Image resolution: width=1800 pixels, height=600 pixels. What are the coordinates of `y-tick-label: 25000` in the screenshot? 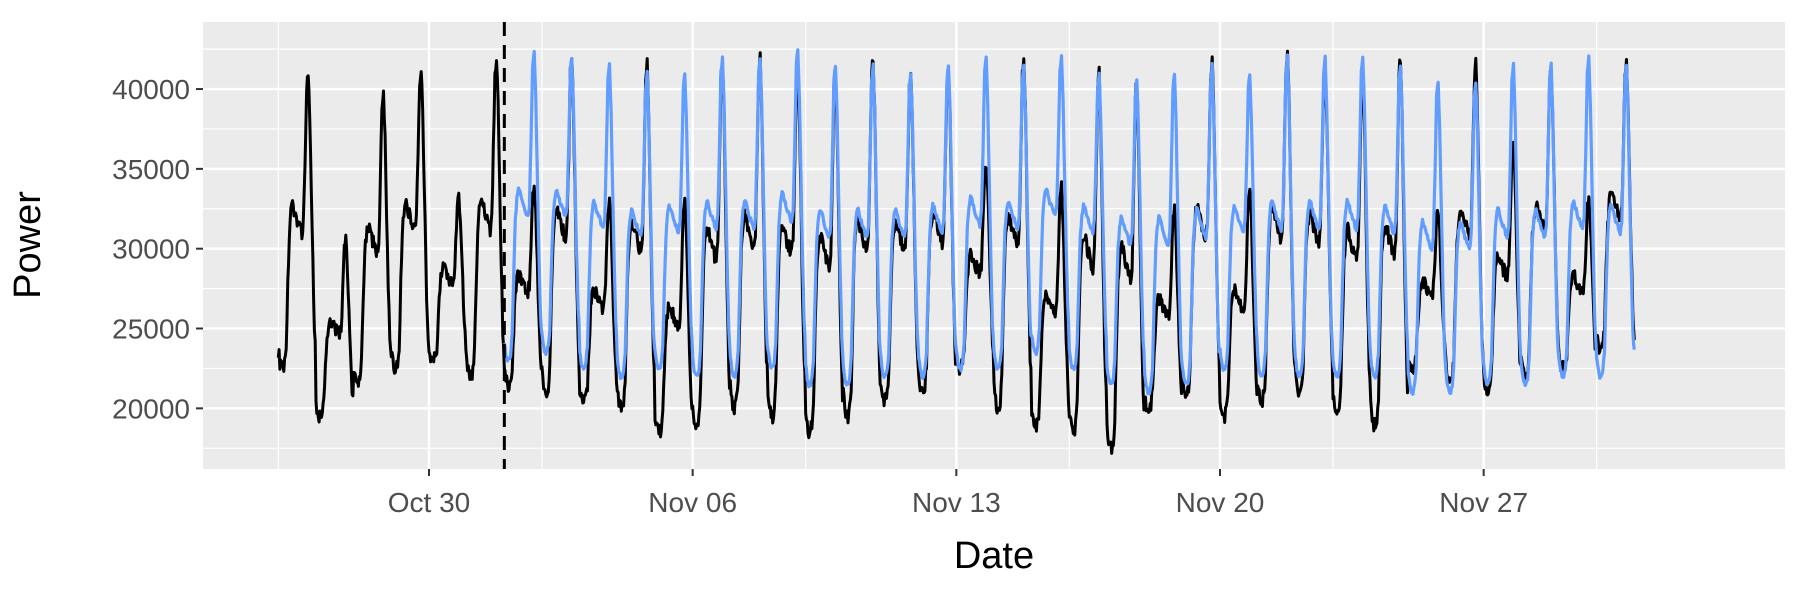 It's located at (151, 329).